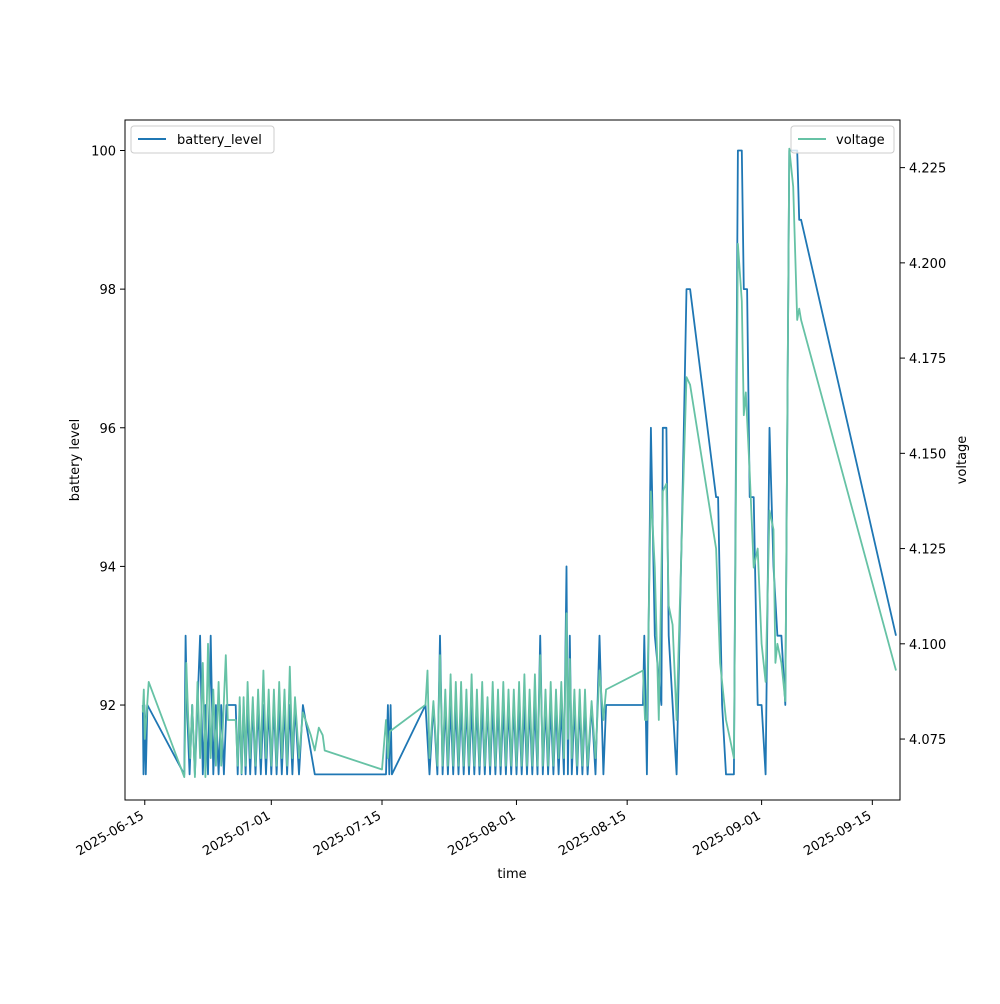 The image size is (1000, 1004). What do you see at coordinates (103, 151) in the screenshot?
I see `y-tick-label: 100` at bounding box center [103, 151].